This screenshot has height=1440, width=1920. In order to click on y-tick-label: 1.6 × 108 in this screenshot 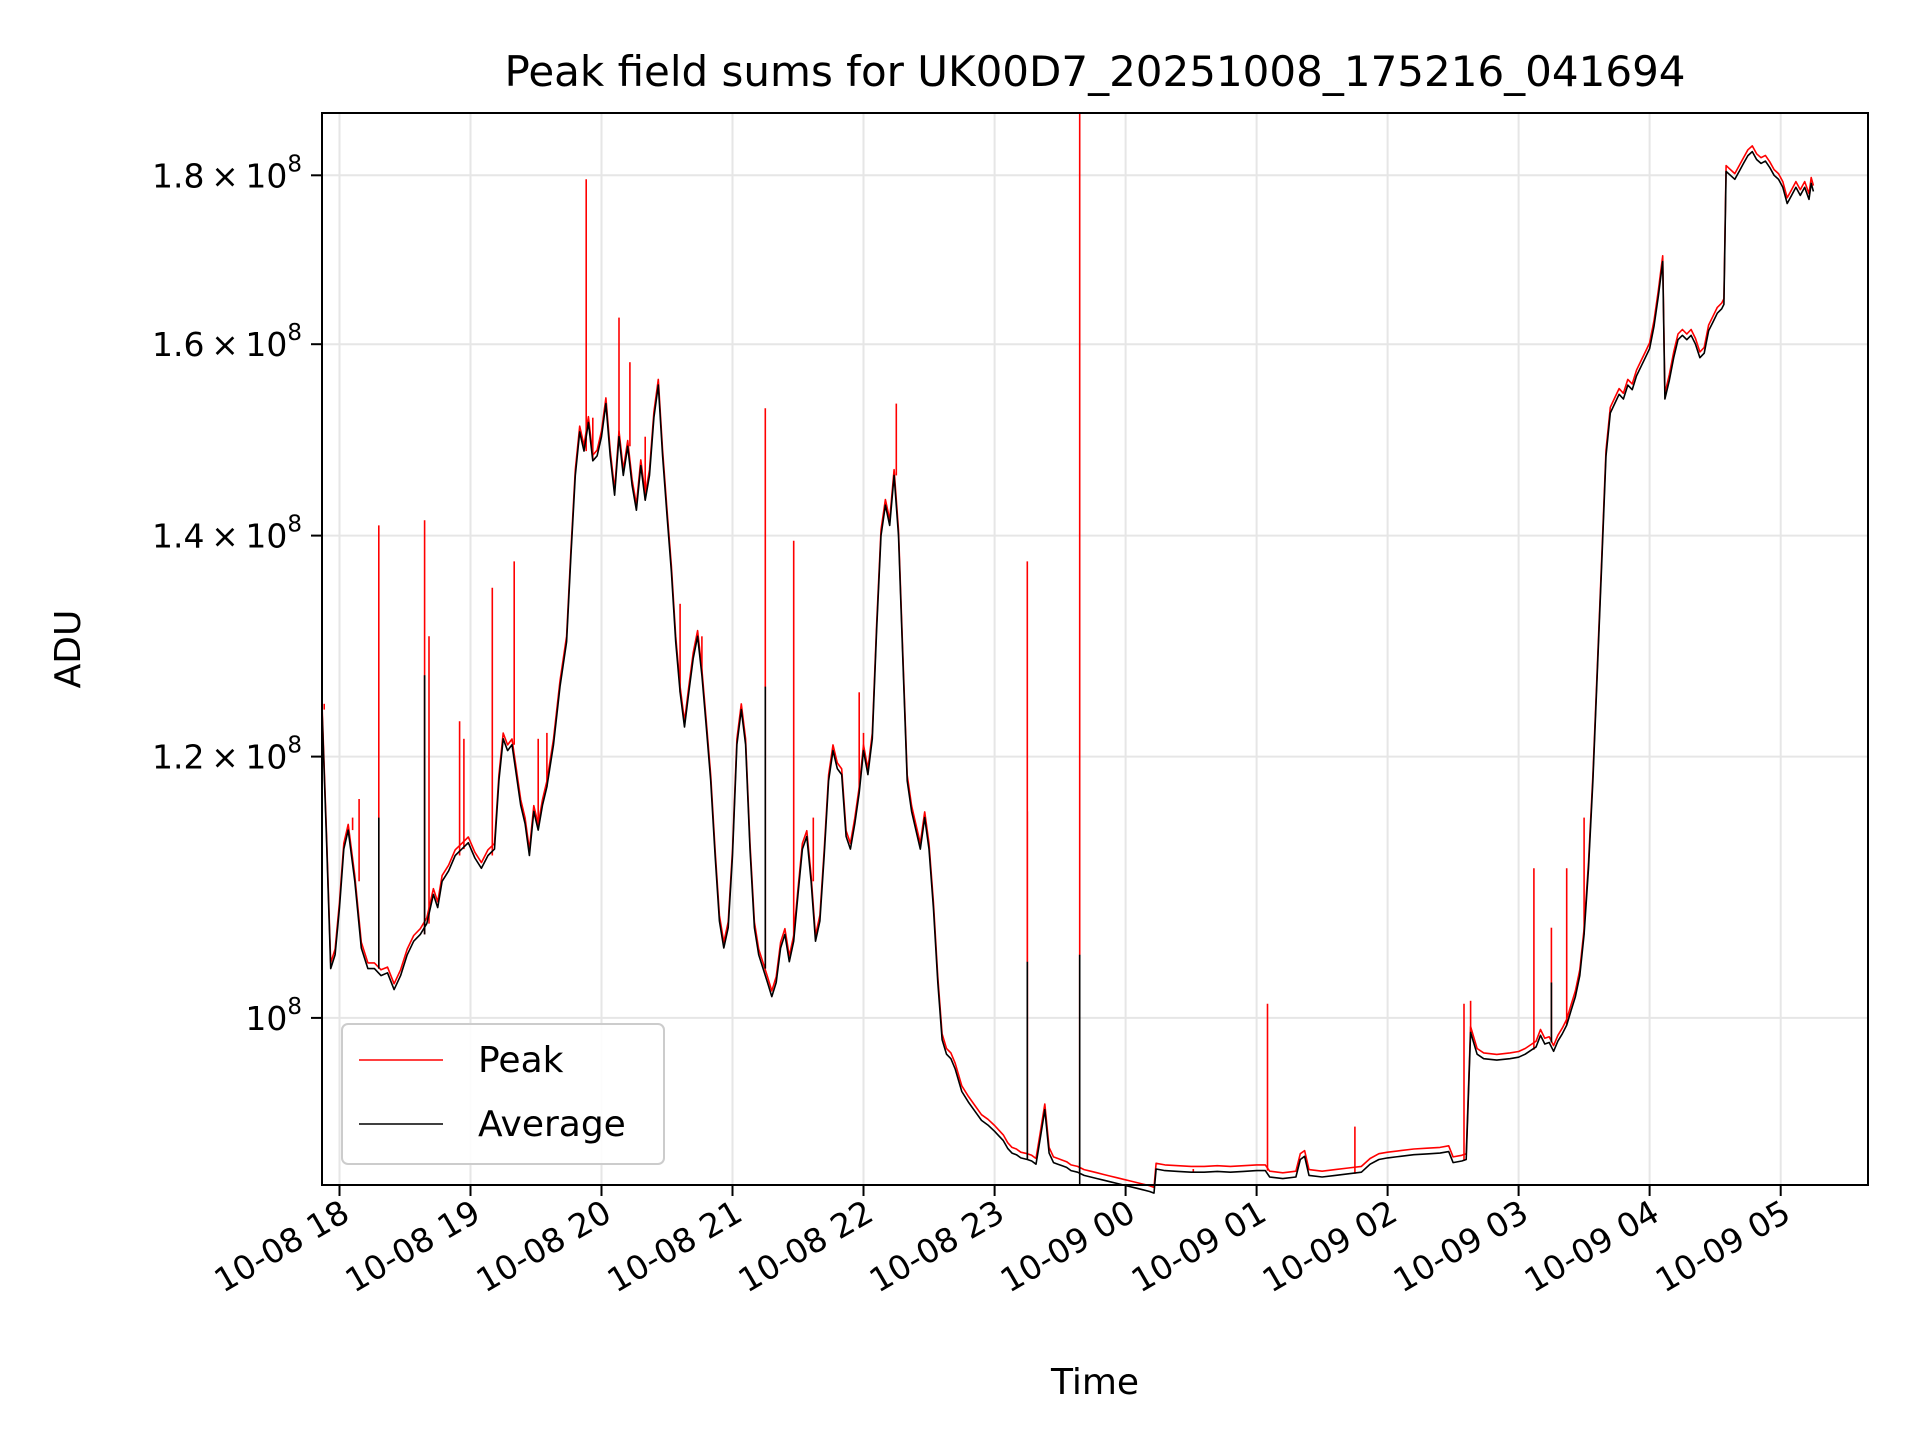, I will do `click(227, 342)`.